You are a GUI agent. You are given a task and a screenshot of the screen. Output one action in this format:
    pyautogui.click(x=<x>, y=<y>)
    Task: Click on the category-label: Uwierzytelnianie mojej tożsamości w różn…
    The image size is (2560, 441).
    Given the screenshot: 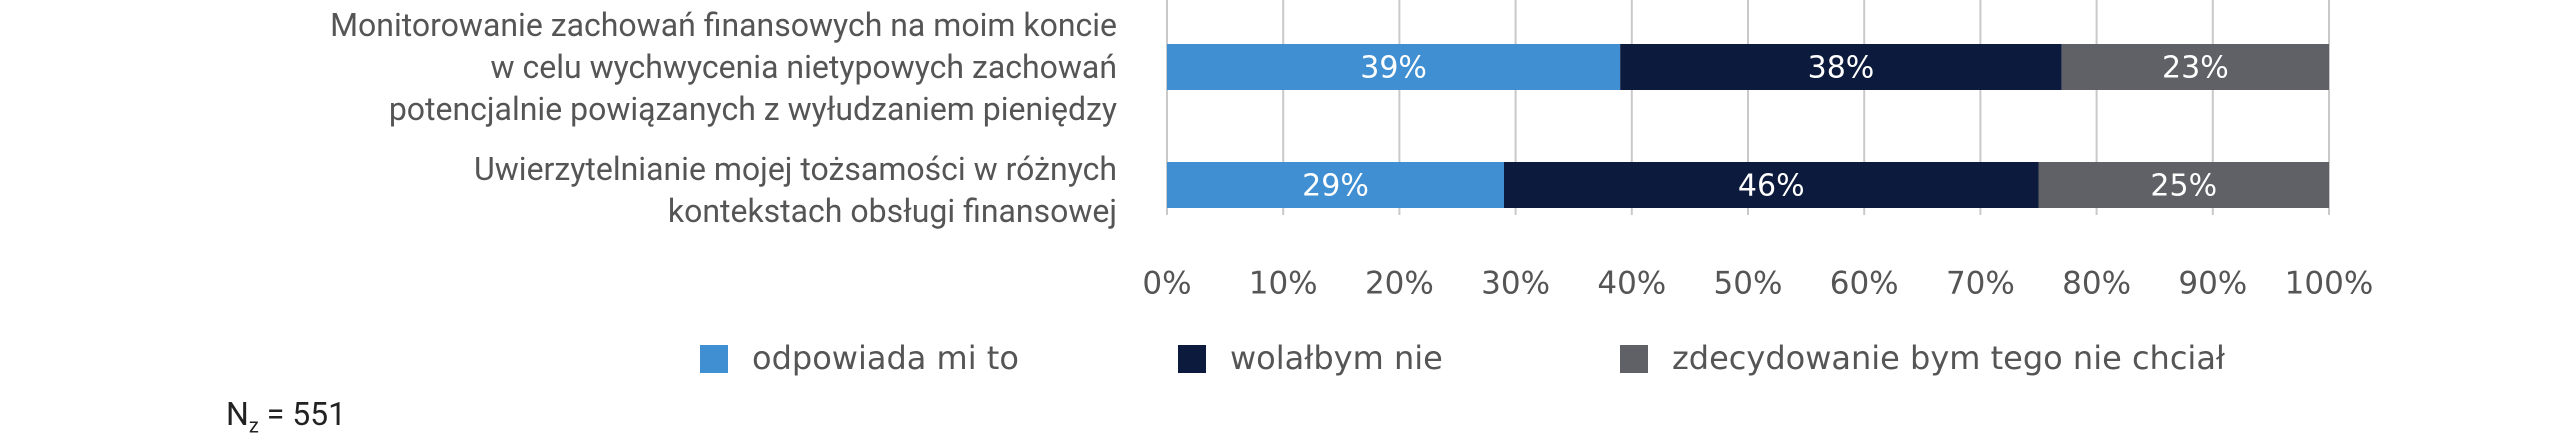 What is the action you would take?
    pyautogui.click(x=795, y=190)
    